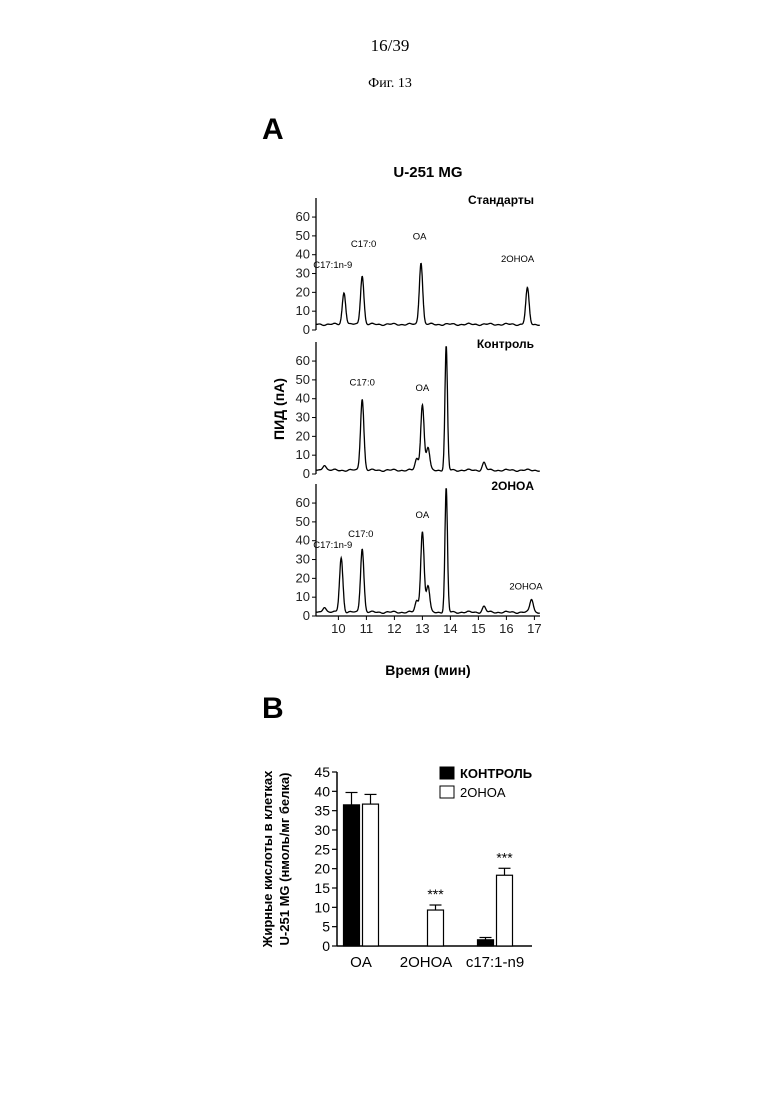 The image size is (780, 1103). What do you see at coordinates (450, 628) in the screenshot?
I see `x-tick-label: 14` at bounding box center [450, 628].